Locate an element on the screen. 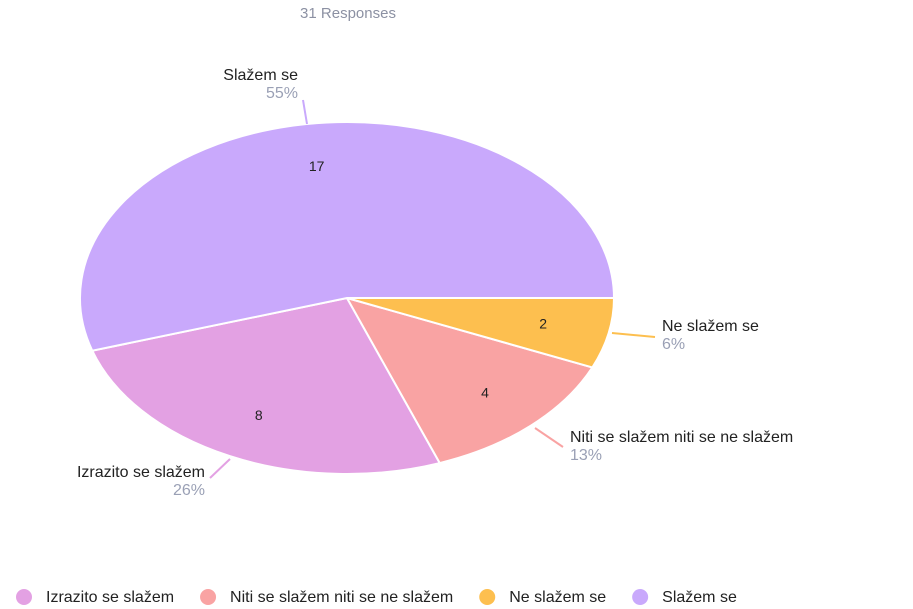  slice-percent: 55% is located at coordinates (282, 93).